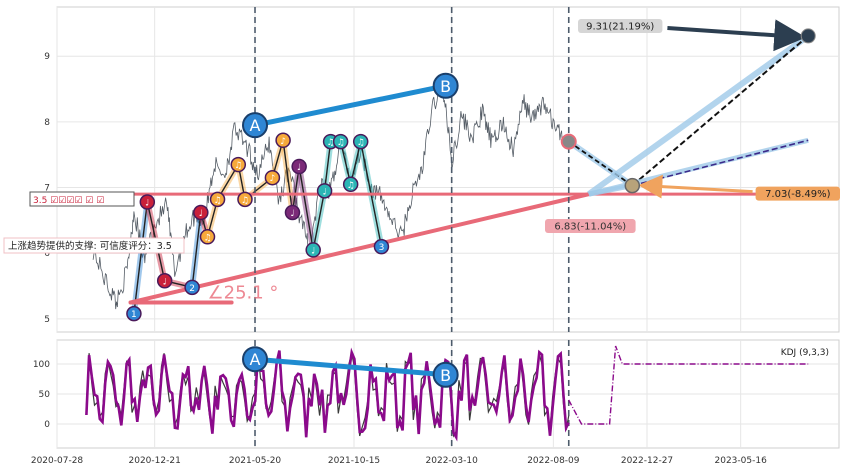 The height and width of the screenshot is (475, 845). I want to click on forecast-target-down-label: 7.03(-8.49%), so click(798, 194).